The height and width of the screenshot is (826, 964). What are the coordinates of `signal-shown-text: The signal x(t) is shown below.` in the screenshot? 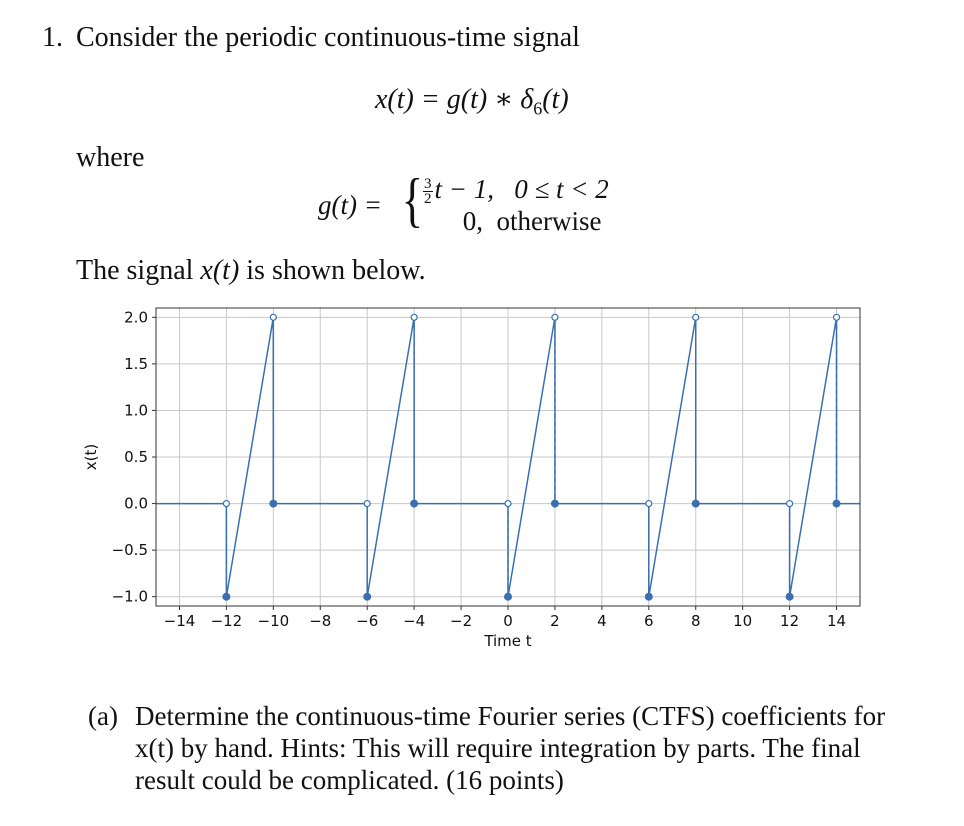 It's located at (251, 271).